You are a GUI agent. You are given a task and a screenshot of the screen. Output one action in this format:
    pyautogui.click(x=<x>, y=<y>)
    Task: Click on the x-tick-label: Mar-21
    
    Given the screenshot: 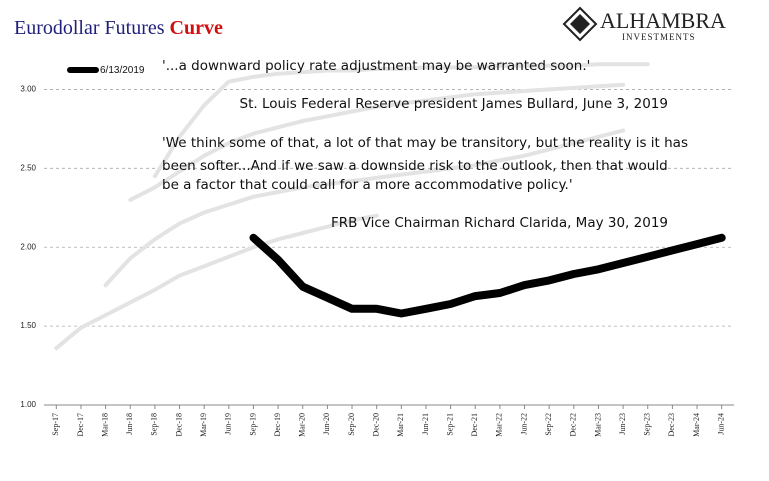 What is the action you would take?
    pyautogui.click(x=400, y=425)
    